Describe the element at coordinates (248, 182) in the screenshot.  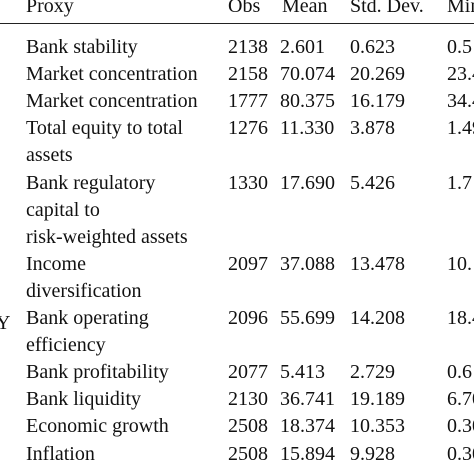
I see `cell-obs: 1330` at that location.